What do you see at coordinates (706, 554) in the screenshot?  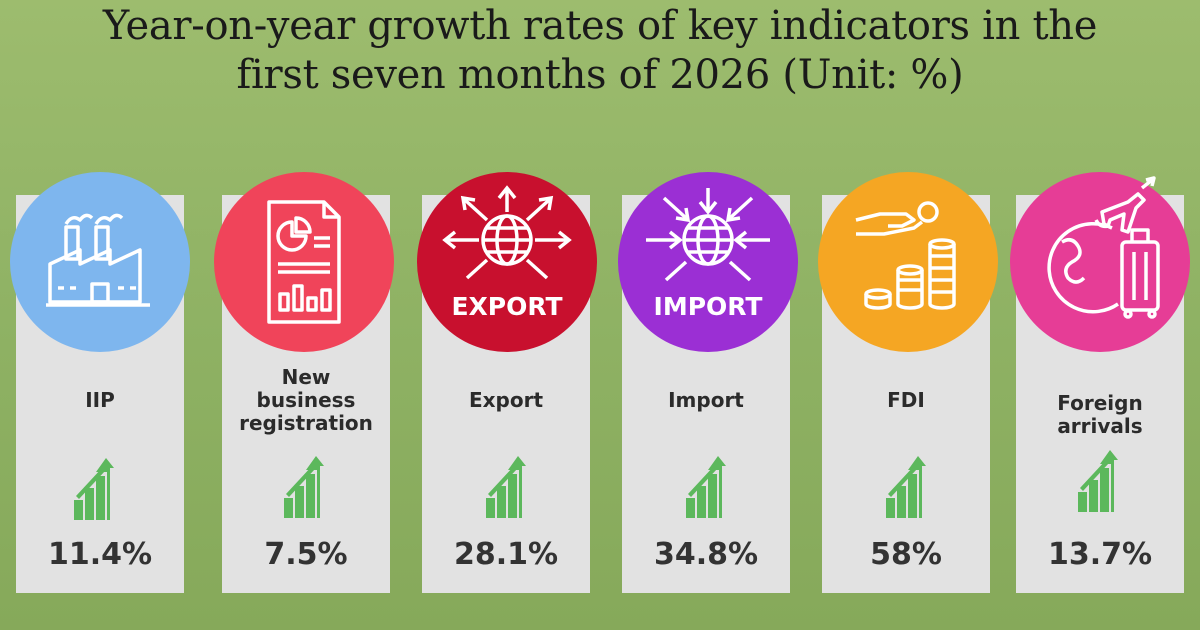 I see `value-import: 34.8%` at bounding box center [706, 554].